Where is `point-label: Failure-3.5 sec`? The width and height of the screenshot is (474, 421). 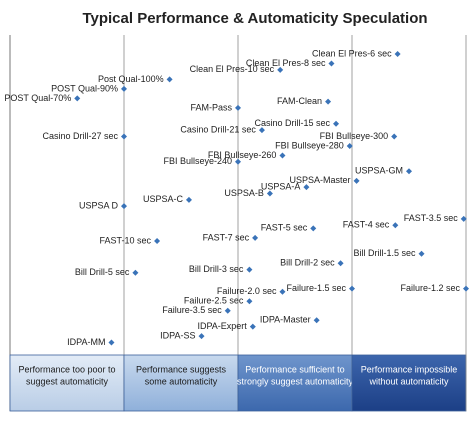 point-label: Failure-3.5 sec is located at coordinates (192, 310).